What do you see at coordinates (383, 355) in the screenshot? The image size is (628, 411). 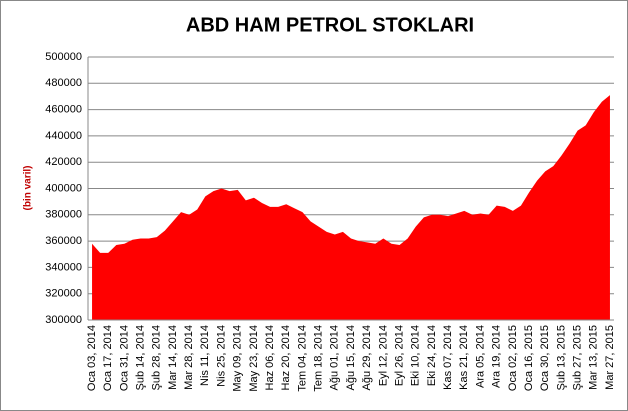 I see `x-tick-label: Eyl 12, 2014` at bounding box center [383, 355].